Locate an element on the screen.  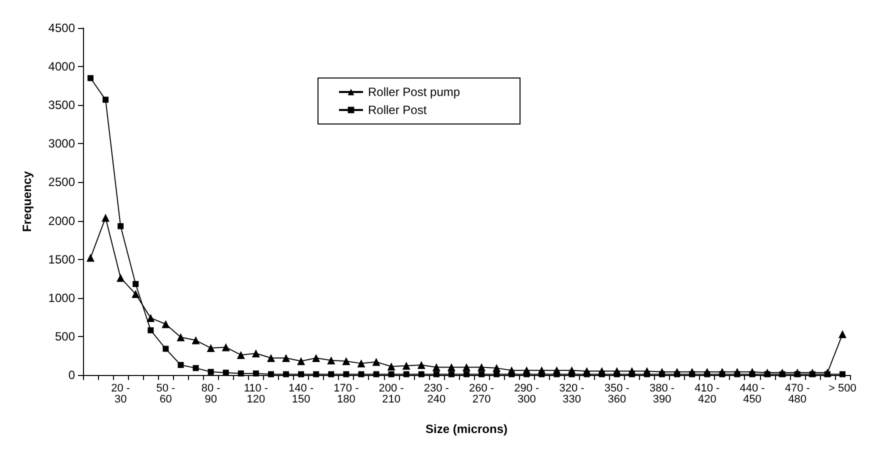
x-tick-label: > 500 is located at coordinates (842, 388).